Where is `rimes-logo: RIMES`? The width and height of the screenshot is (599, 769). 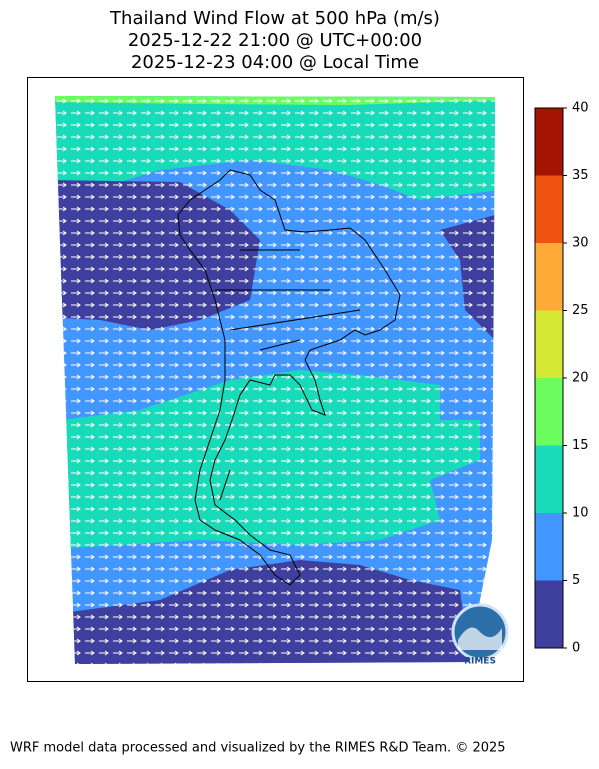
rimes-logo: RIMES is located at coordinates (480, 635).